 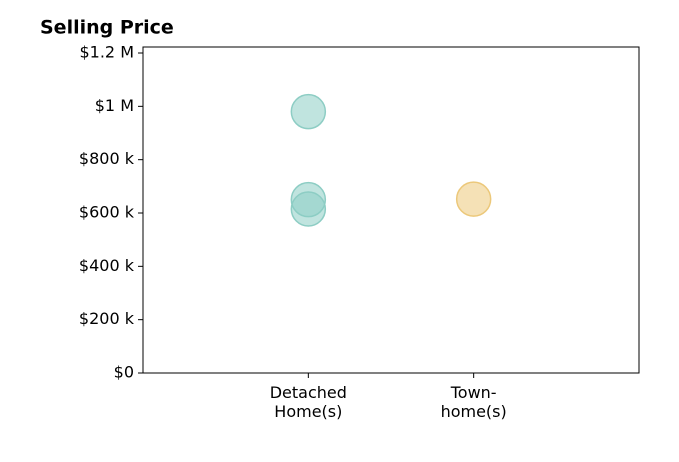 I want to click on y-tick-label: $600 k, so click(x=107, y=212).